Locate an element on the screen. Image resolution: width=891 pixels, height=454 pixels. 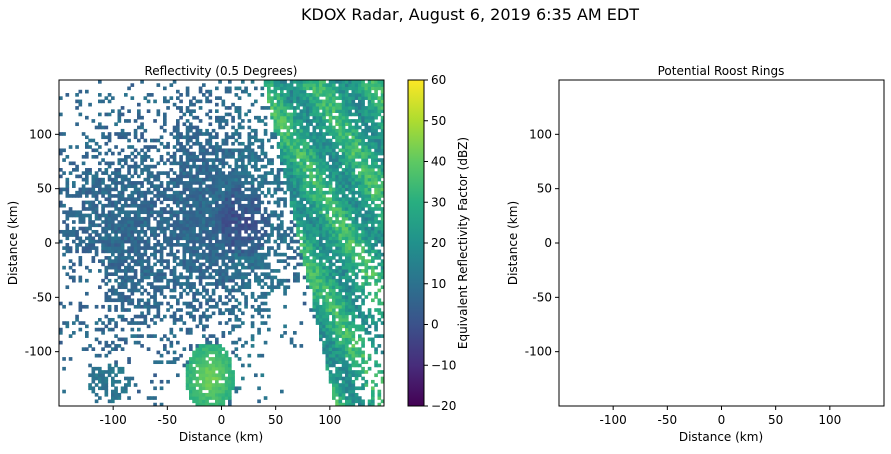
roost-rings-title: Potential Roost Rings is located at coordinates (721, 71).